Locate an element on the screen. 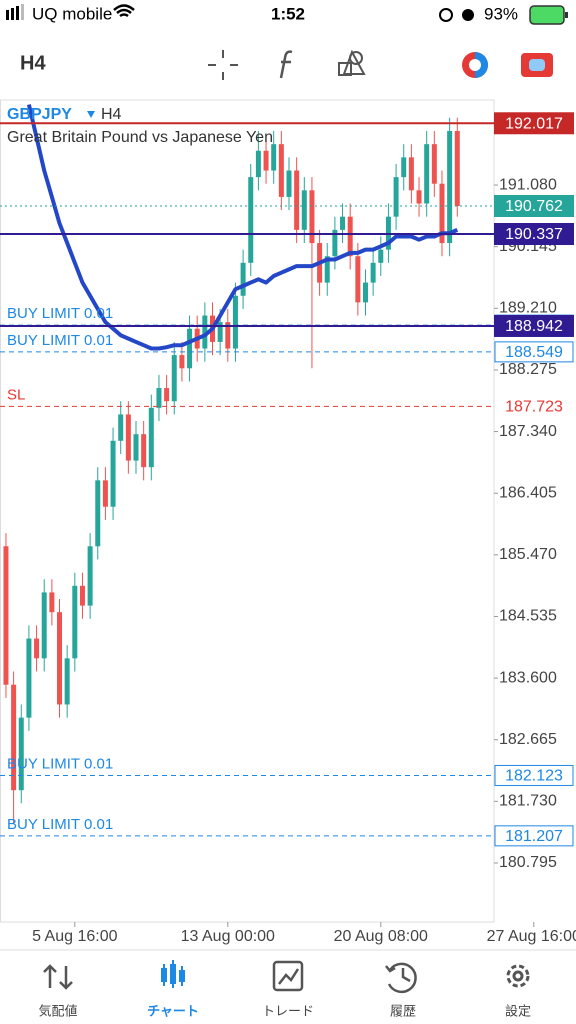 Image resolution: width=576 pixels, height=1024 pixels. y-tick-label: 182.665 is located at coordinates (528, 739).